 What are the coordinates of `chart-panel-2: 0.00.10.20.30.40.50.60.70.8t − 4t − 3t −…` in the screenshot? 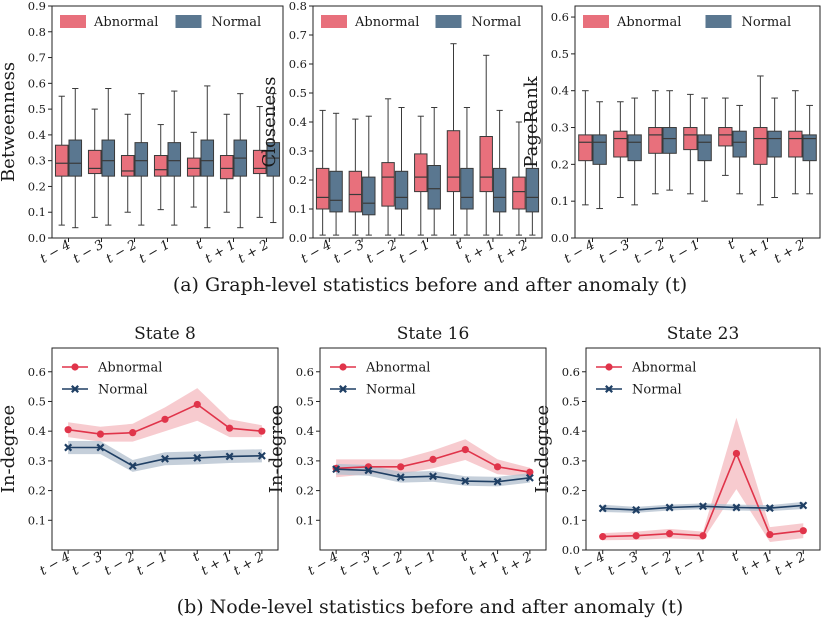 It's located at (401, 133).